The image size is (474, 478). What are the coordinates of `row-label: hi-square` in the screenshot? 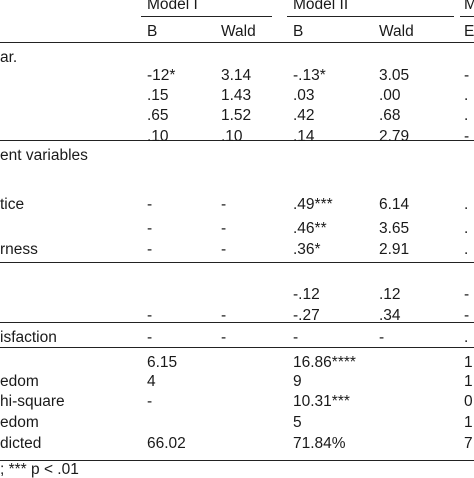 It's located at (32, 401).